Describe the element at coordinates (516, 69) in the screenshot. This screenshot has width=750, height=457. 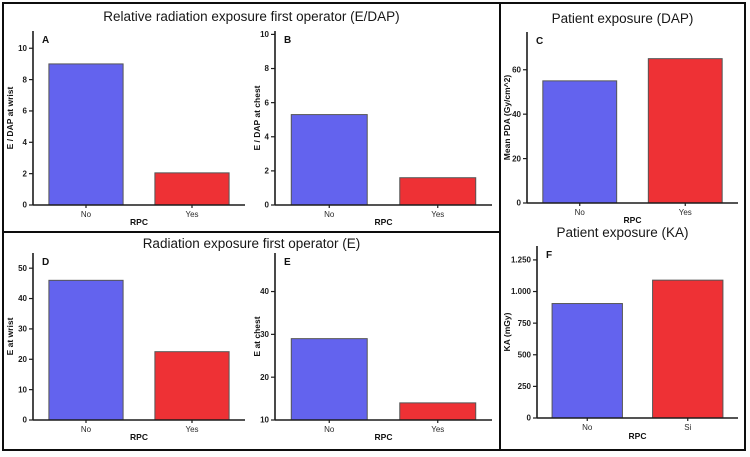
I see `svg-text: 60` at that location.